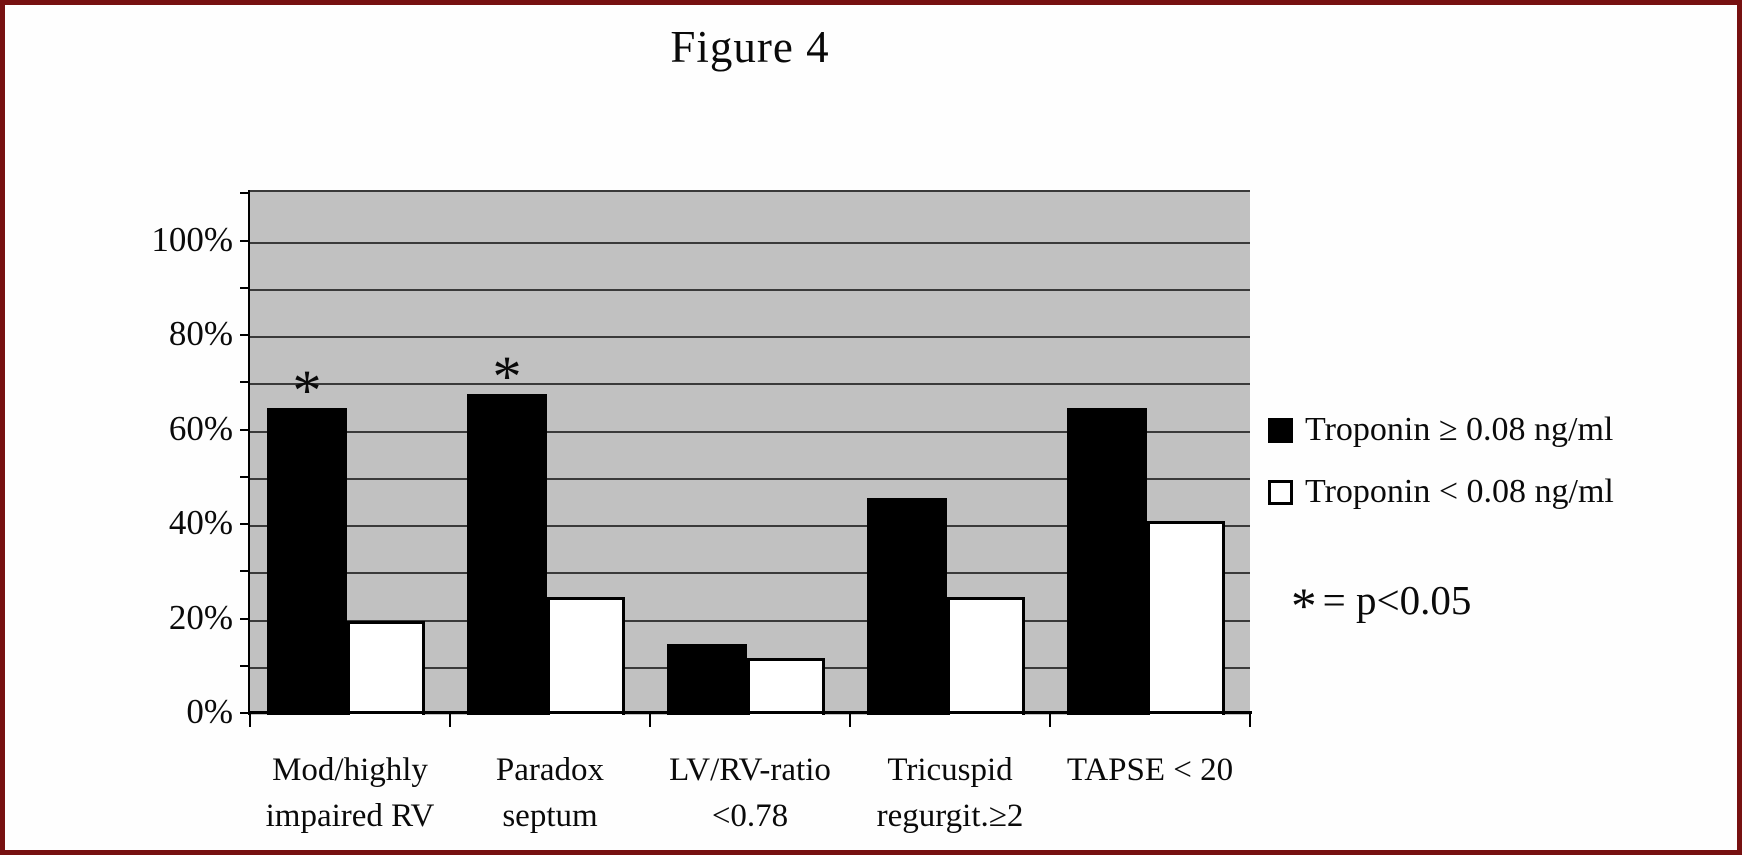  I want to click on x-axis-category-label: Paradox septum, so click(550, 793).